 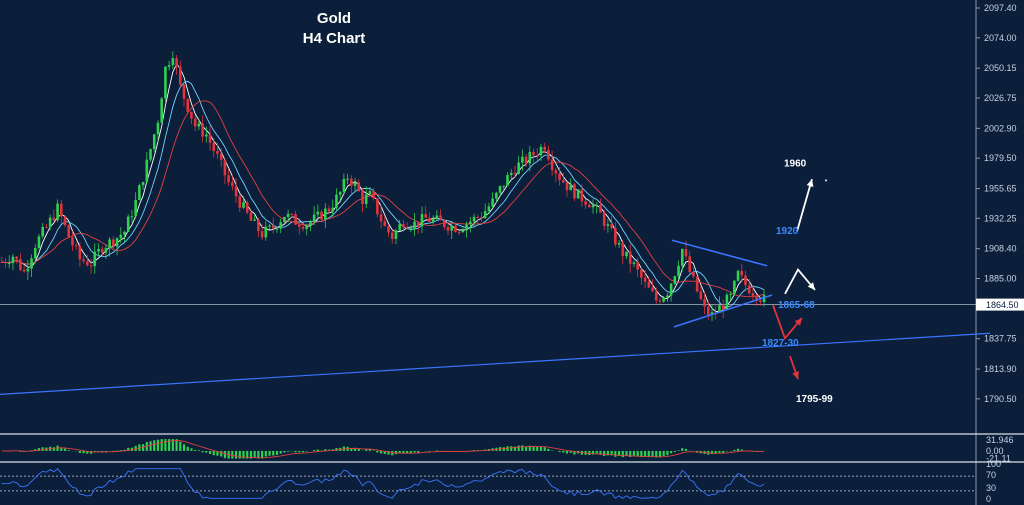 I want to click on osc-tick-label: -21.11, so click(x=998, y=458).